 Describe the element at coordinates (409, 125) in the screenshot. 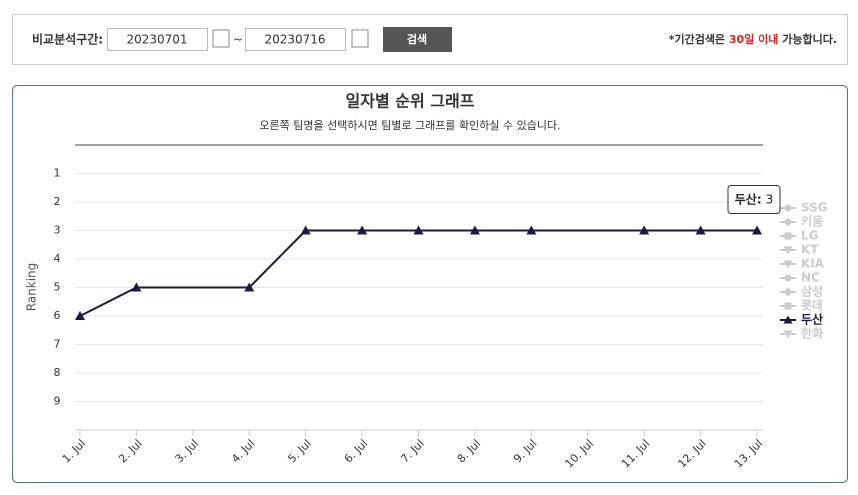

I see `chart-subtitle: 오른쪽 팀명을 선택하시면 팀별로 그래프를 확인하실 수 있습니다.` at that location.